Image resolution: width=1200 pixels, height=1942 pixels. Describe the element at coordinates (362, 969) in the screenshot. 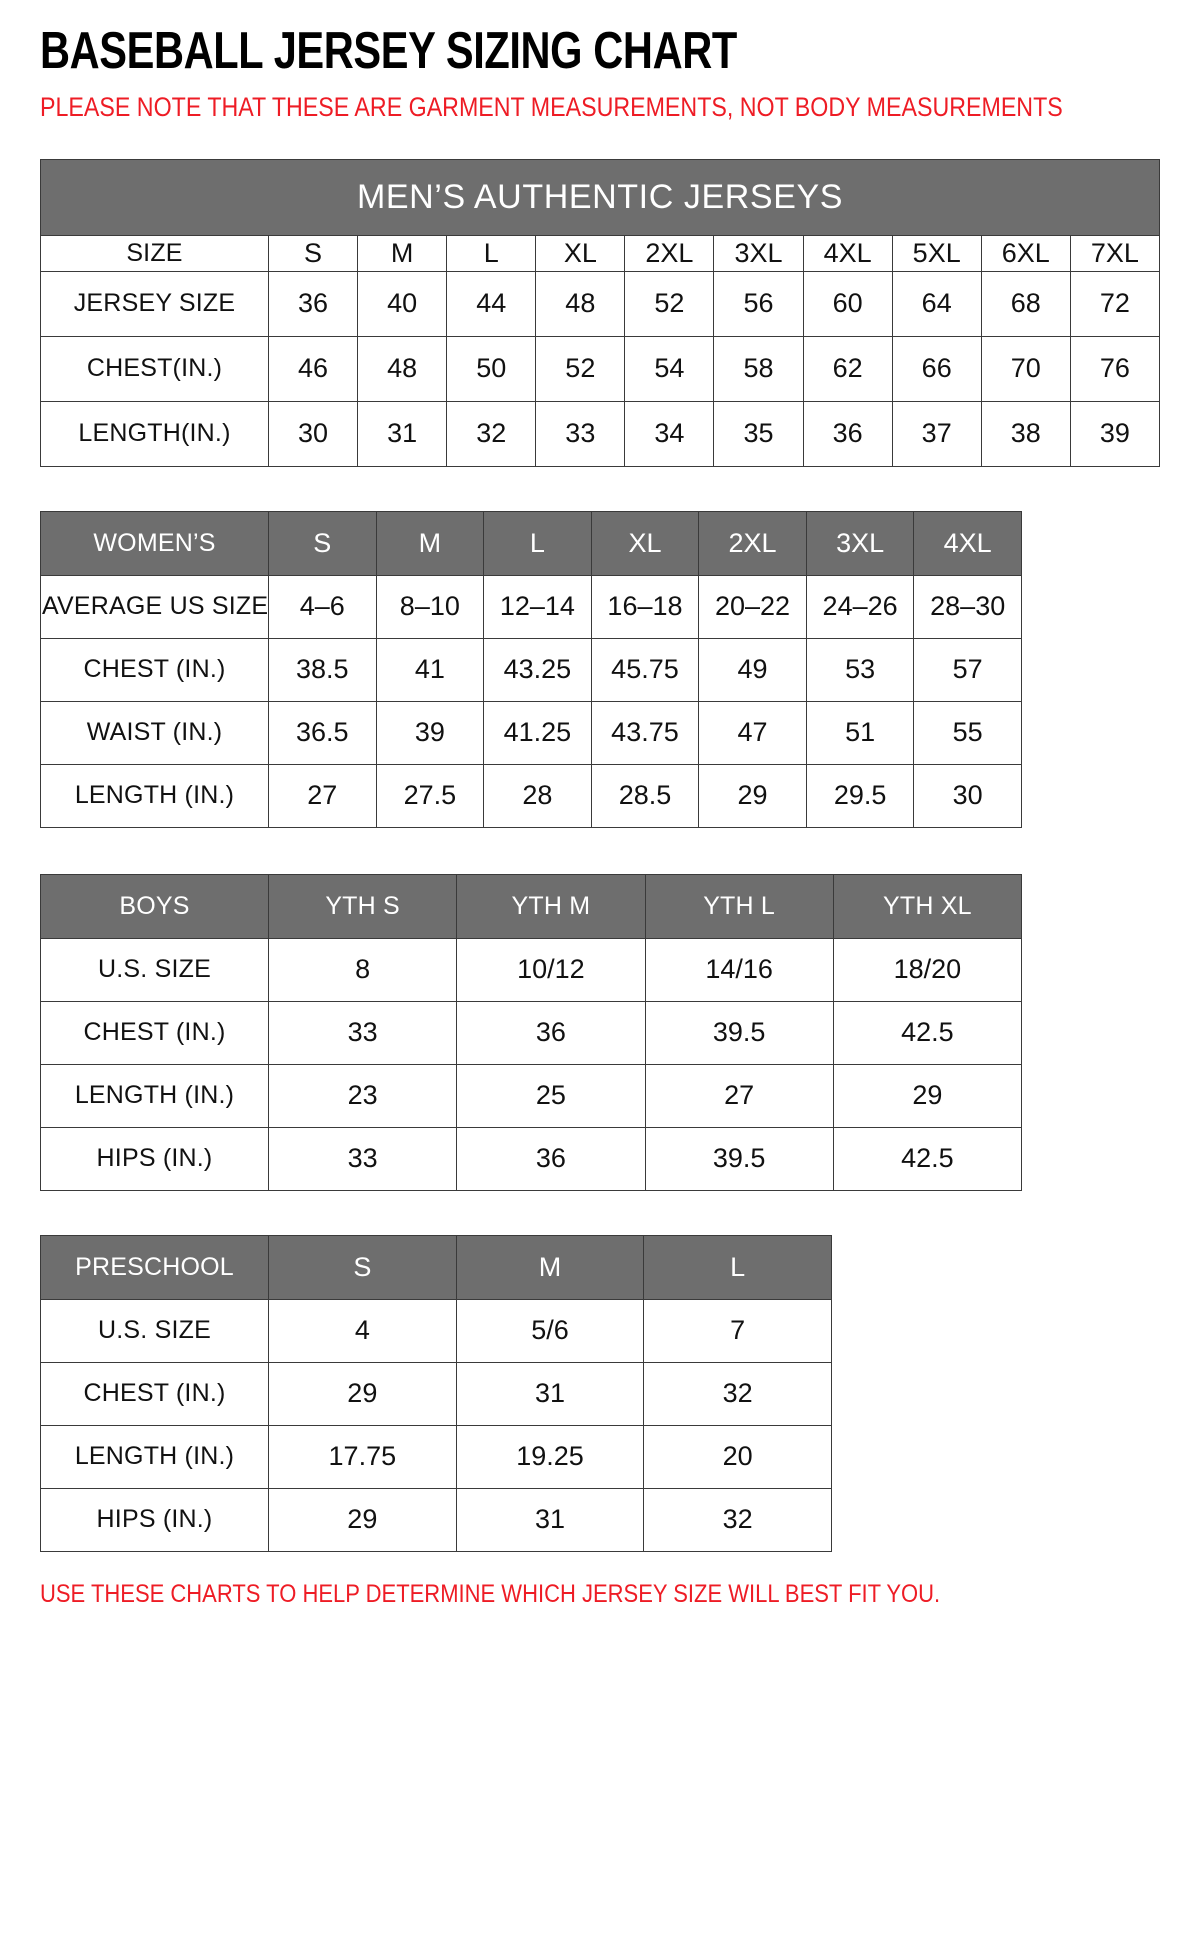

I see `boys-us-size-yth-s: 8` at that location.